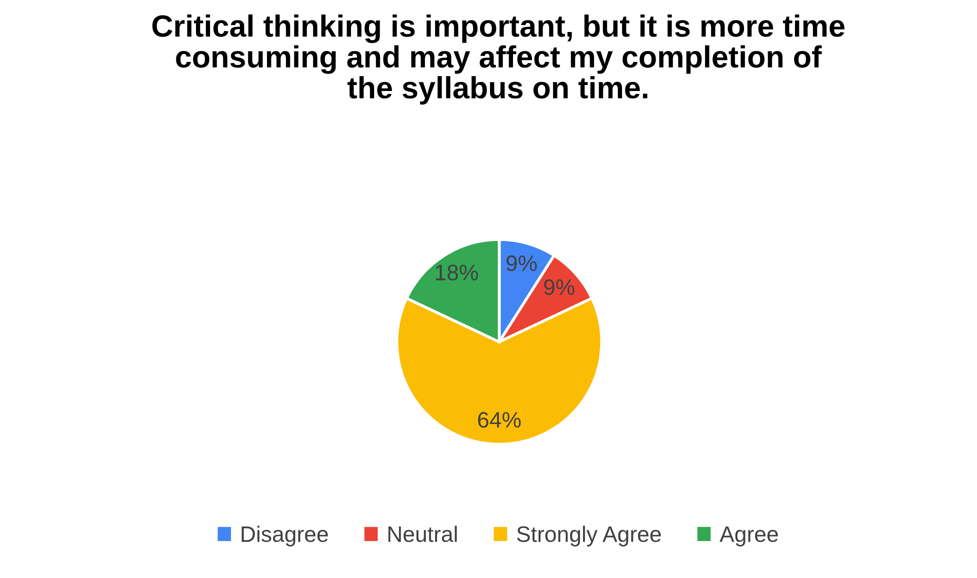 The height and width of the screenshot is (578, 977). Describe the element at coordinates (285, 536) in the screenshot. I see `legend-label: Disagree` at that location.